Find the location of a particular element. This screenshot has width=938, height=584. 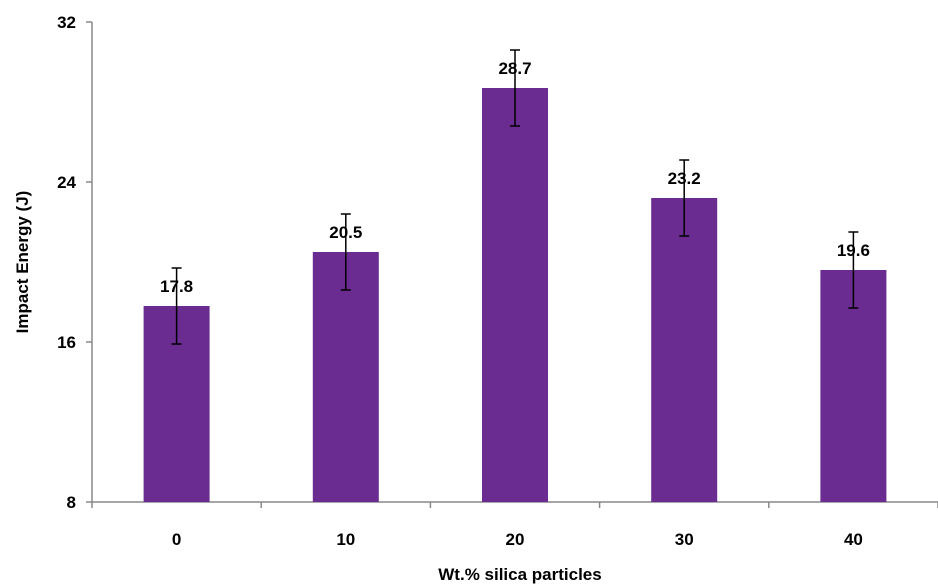

x-tick-label: 20 is located at coordinates (515, 539).